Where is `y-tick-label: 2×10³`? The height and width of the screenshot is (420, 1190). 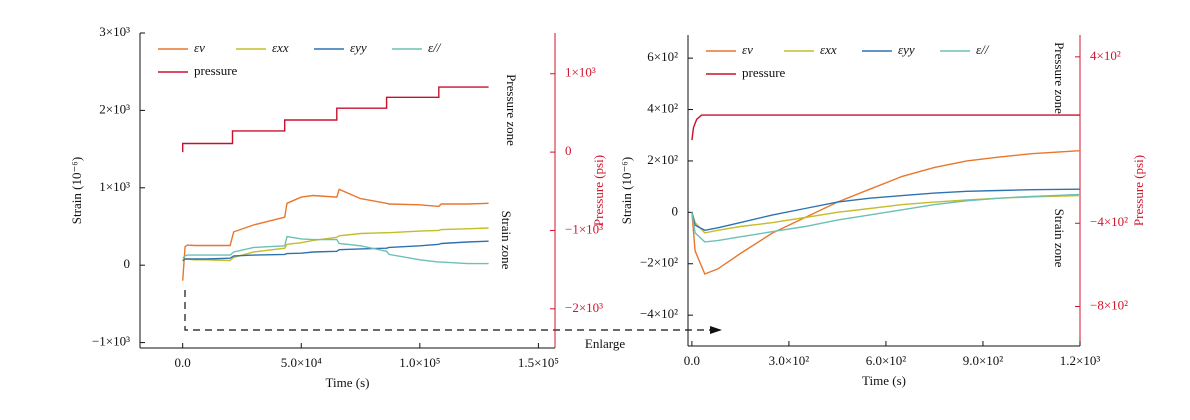
y-tick-label: 2×10³ is located at coordinates (114, 108).